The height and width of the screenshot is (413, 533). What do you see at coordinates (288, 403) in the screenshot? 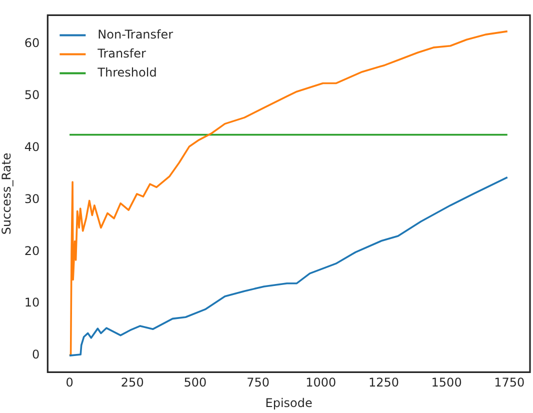
I see `x-axis-title: Episode` at bounding box center [288, 403].